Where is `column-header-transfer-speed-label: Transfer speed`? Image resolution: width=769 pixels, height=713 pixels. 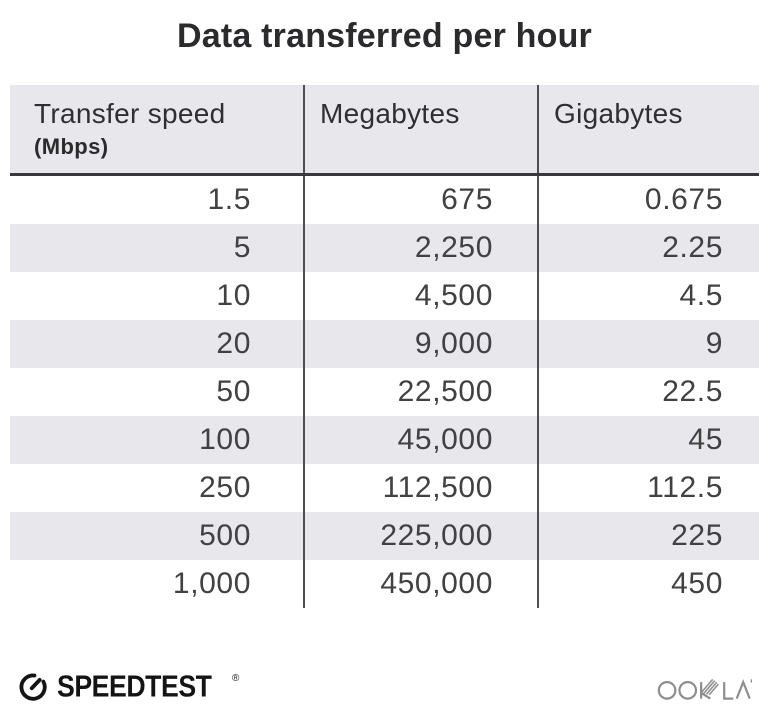 column-header-transfer-speed-label: Transfer speed is located at coordinates (130, 113).